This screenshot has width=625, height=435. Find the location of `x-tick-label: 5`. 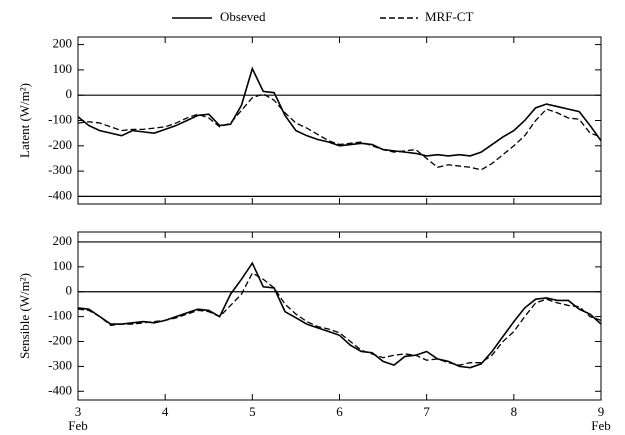

x-tick-label: 5 is located at coordinates (252, 411).